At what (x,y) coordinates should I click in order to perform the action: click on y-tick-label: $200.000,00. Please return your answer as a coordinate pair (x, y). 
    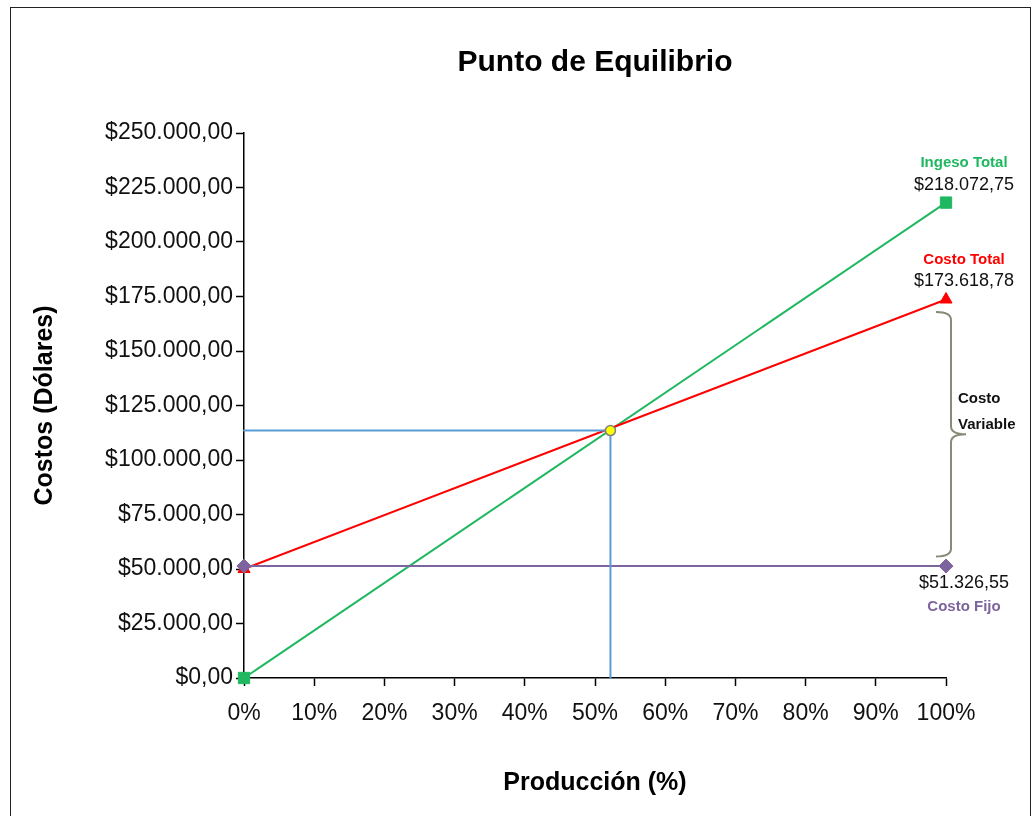
    Looking at the image, I should click on (169, 240).